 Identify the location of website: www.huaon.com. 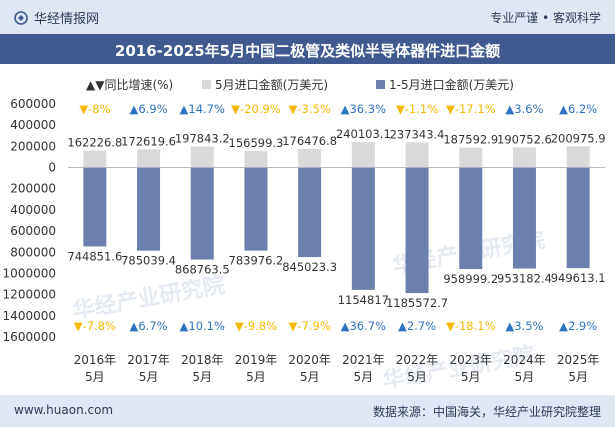
(64, 410).